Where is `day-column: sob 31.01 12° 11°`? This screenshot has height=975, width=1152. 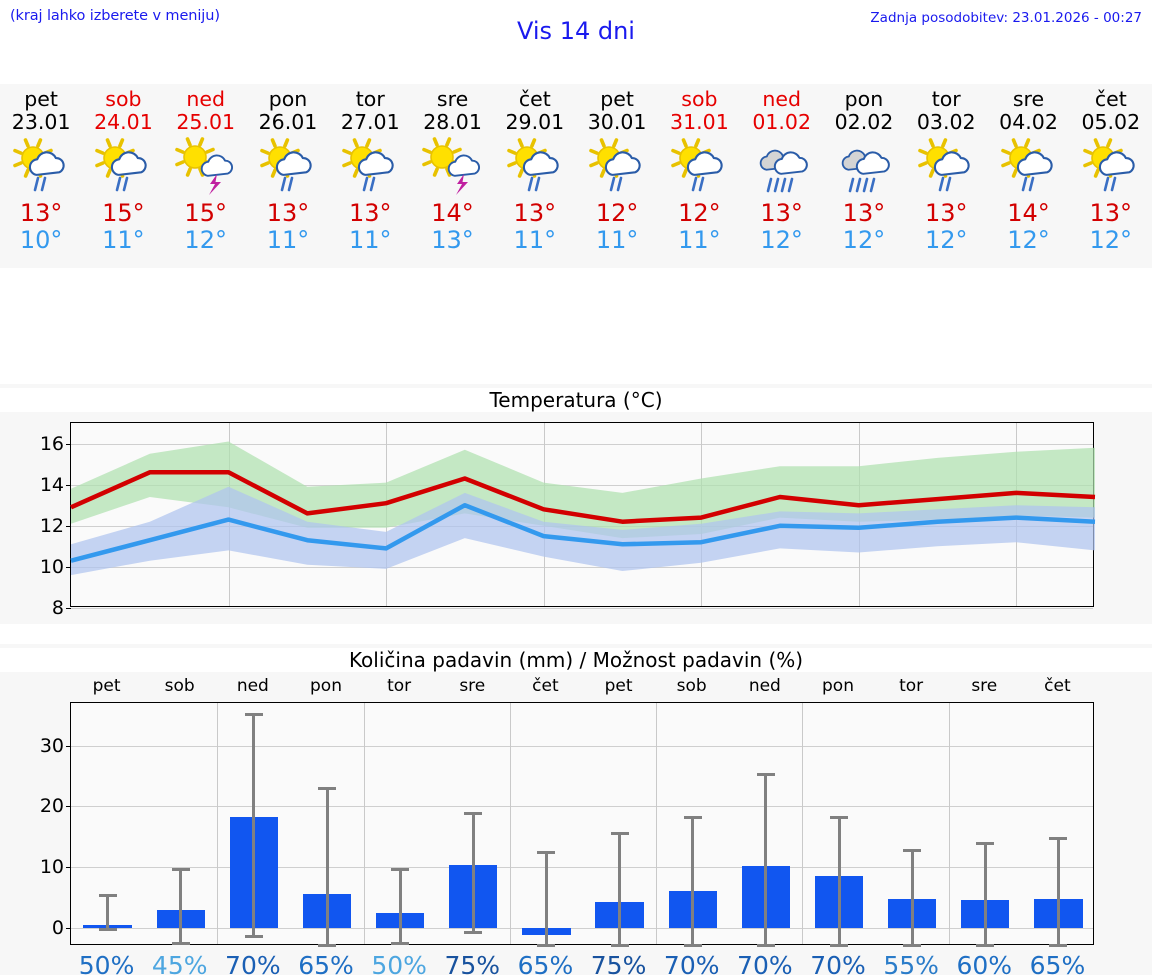
day-column: sob 31.01 12° 11° is located at coordinates (699, 176).